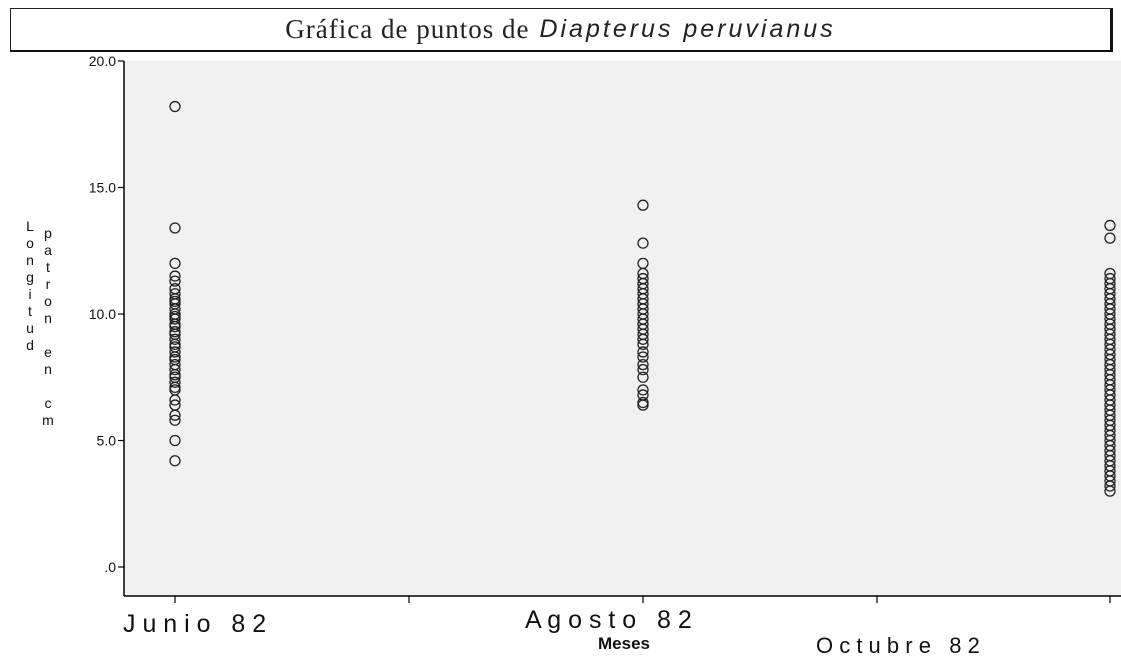 This screenshot has width=1121, height=659. Describe the element at coordinates (102, 314) in the screenshot. I see `y-tick-label: 10.0` at that location.